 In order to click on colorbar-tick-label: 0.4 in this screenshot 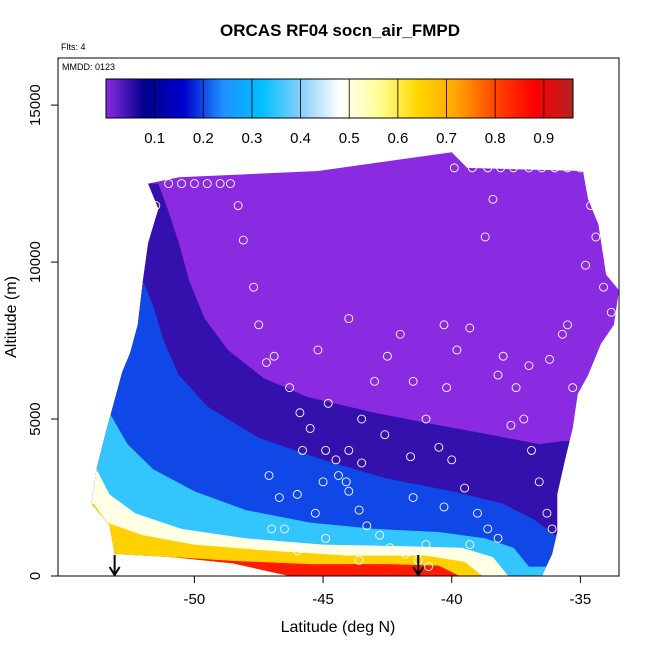, I will do `click(300, 138)`.